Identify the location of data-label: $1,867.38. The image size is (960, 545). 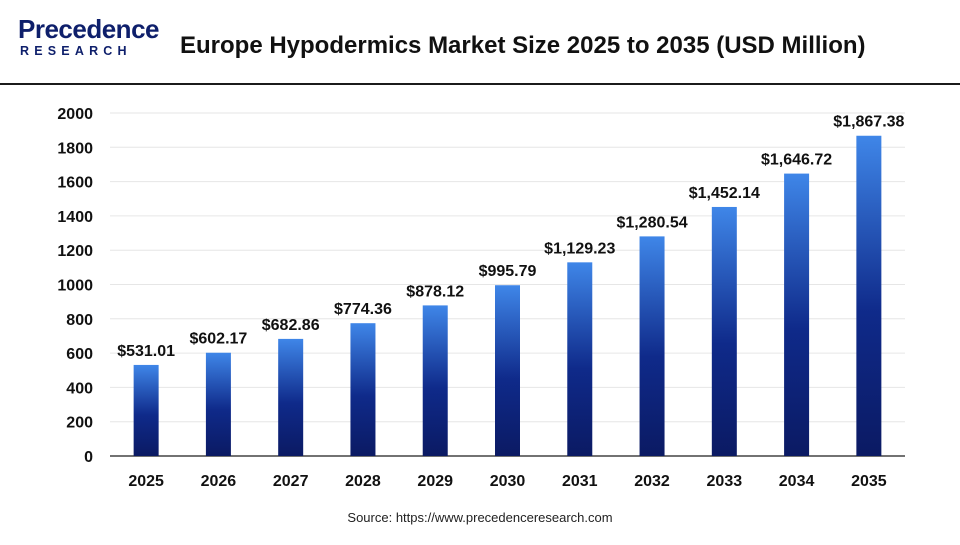
(868, 122).